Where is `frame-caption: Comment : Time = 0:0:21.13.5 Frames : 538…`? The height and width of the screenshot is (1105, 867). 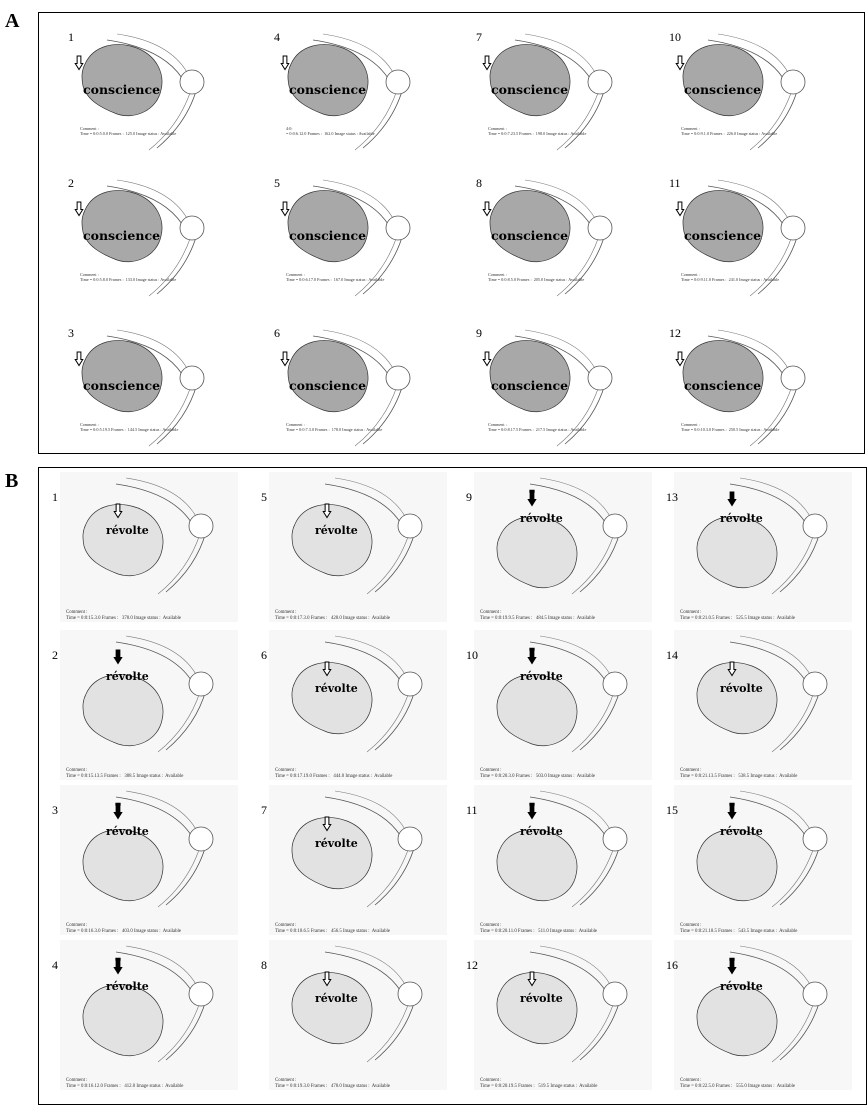
frame-caption: Comment : Time = 0:0:21.13.5 Frames : 538… is located at coordinates (738, 774).